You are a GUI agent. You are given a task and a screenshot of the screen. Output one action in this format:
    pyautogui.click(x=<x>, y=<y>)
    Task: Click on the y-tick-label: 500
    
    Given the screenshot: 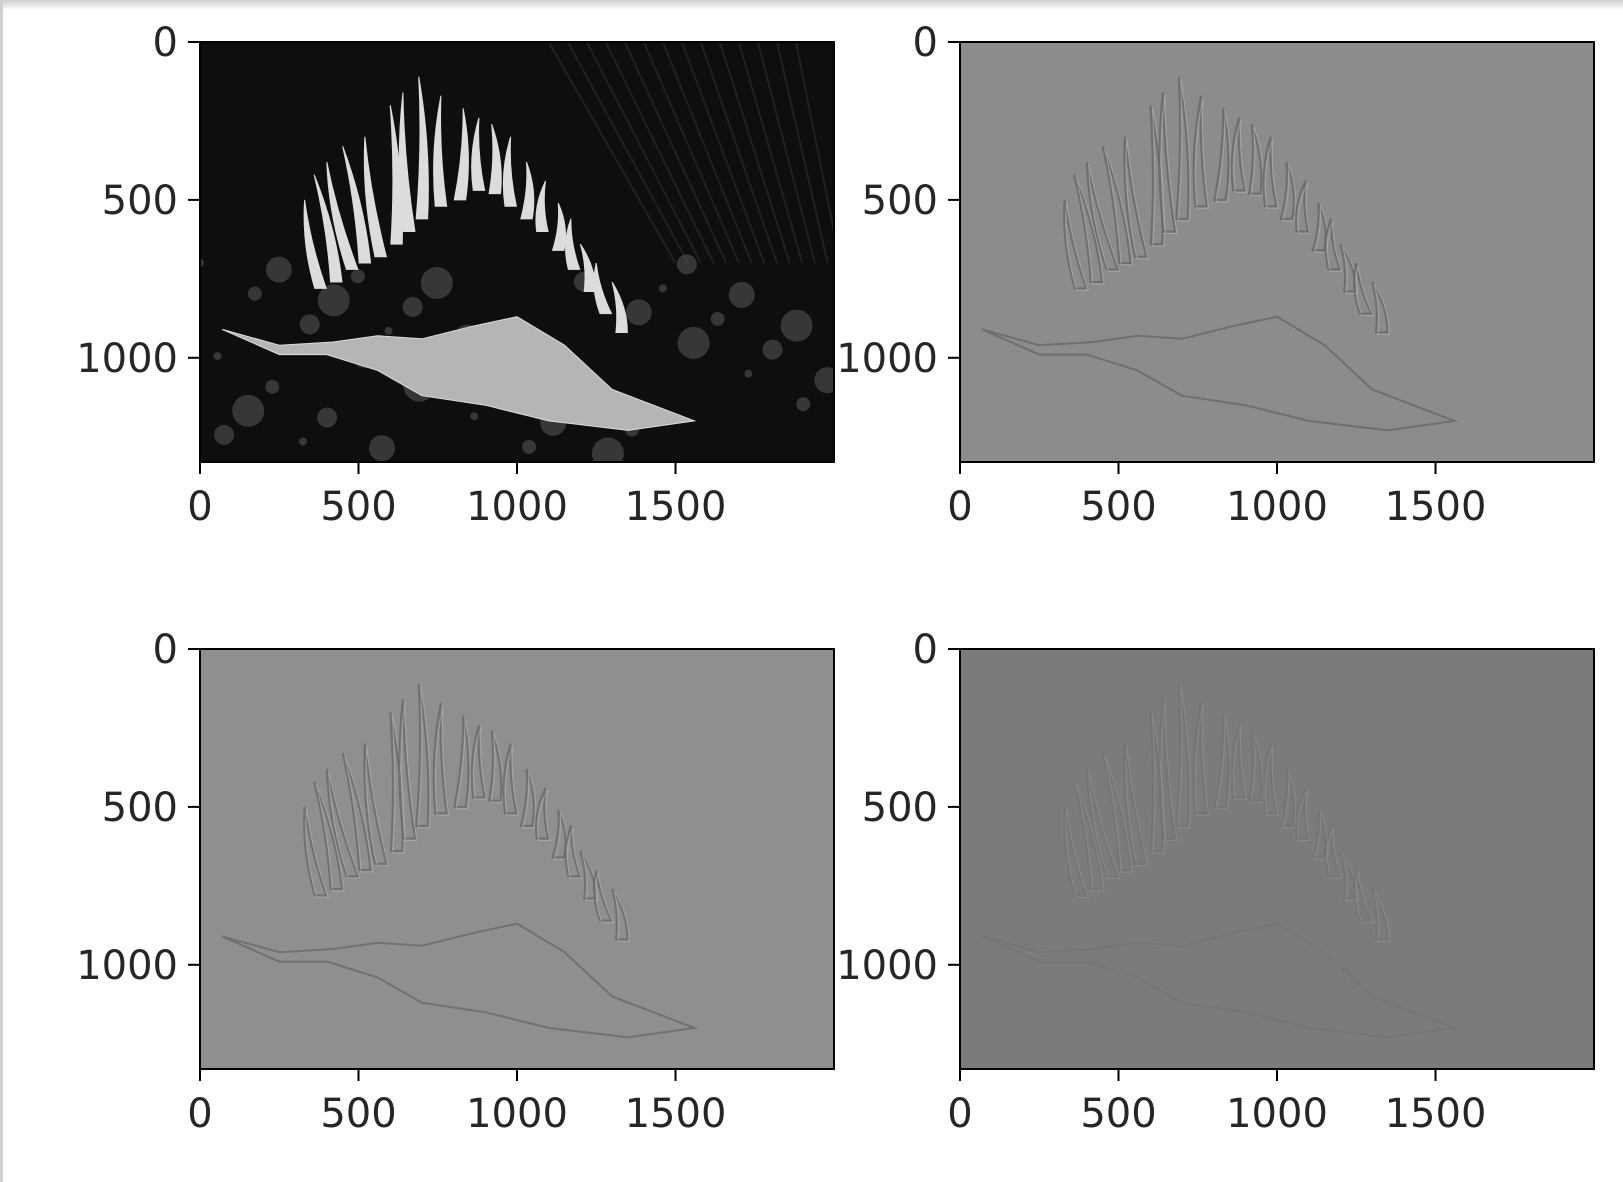 What is the action you would take?
    pyautogui.click(x=900, y=808)
    